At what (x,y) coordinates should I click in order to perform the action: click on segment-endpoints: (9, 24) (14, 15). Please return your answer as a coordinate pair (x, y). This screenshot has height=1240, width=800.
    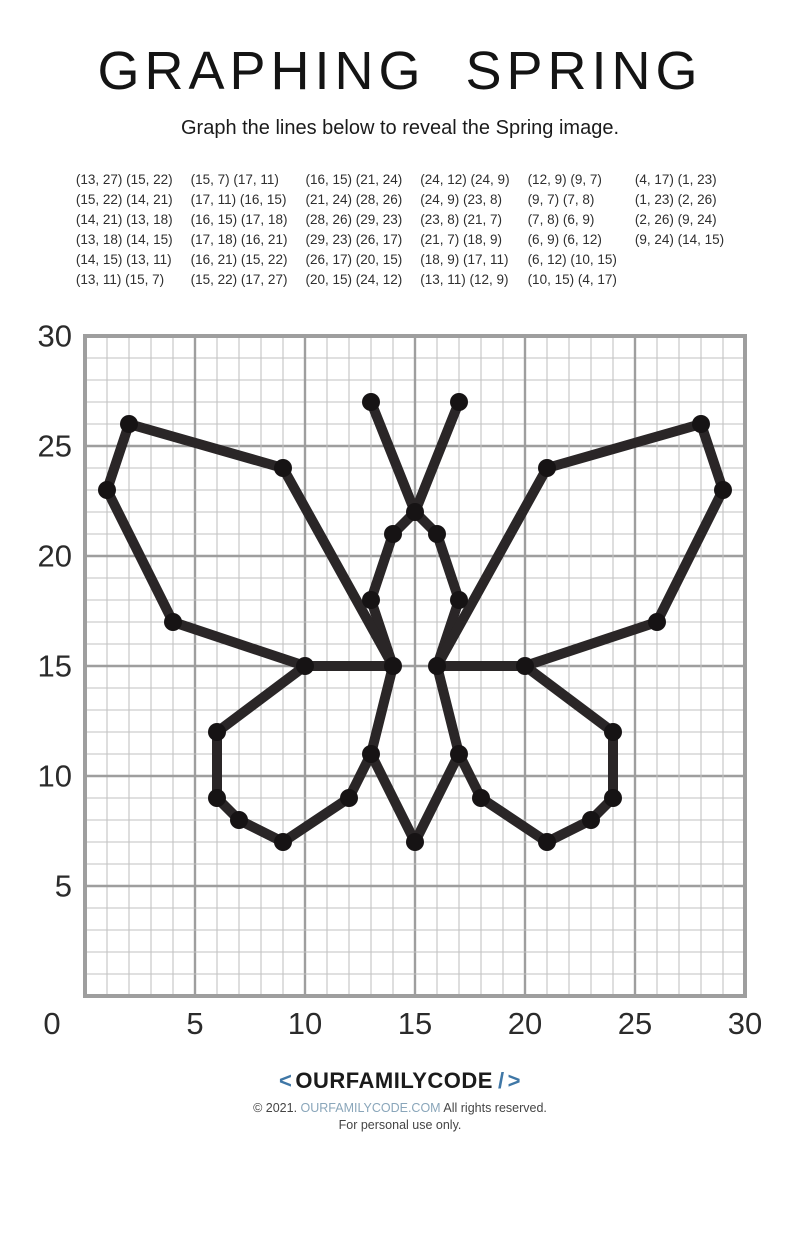
    Looking at the image, I should click on (679, 239).